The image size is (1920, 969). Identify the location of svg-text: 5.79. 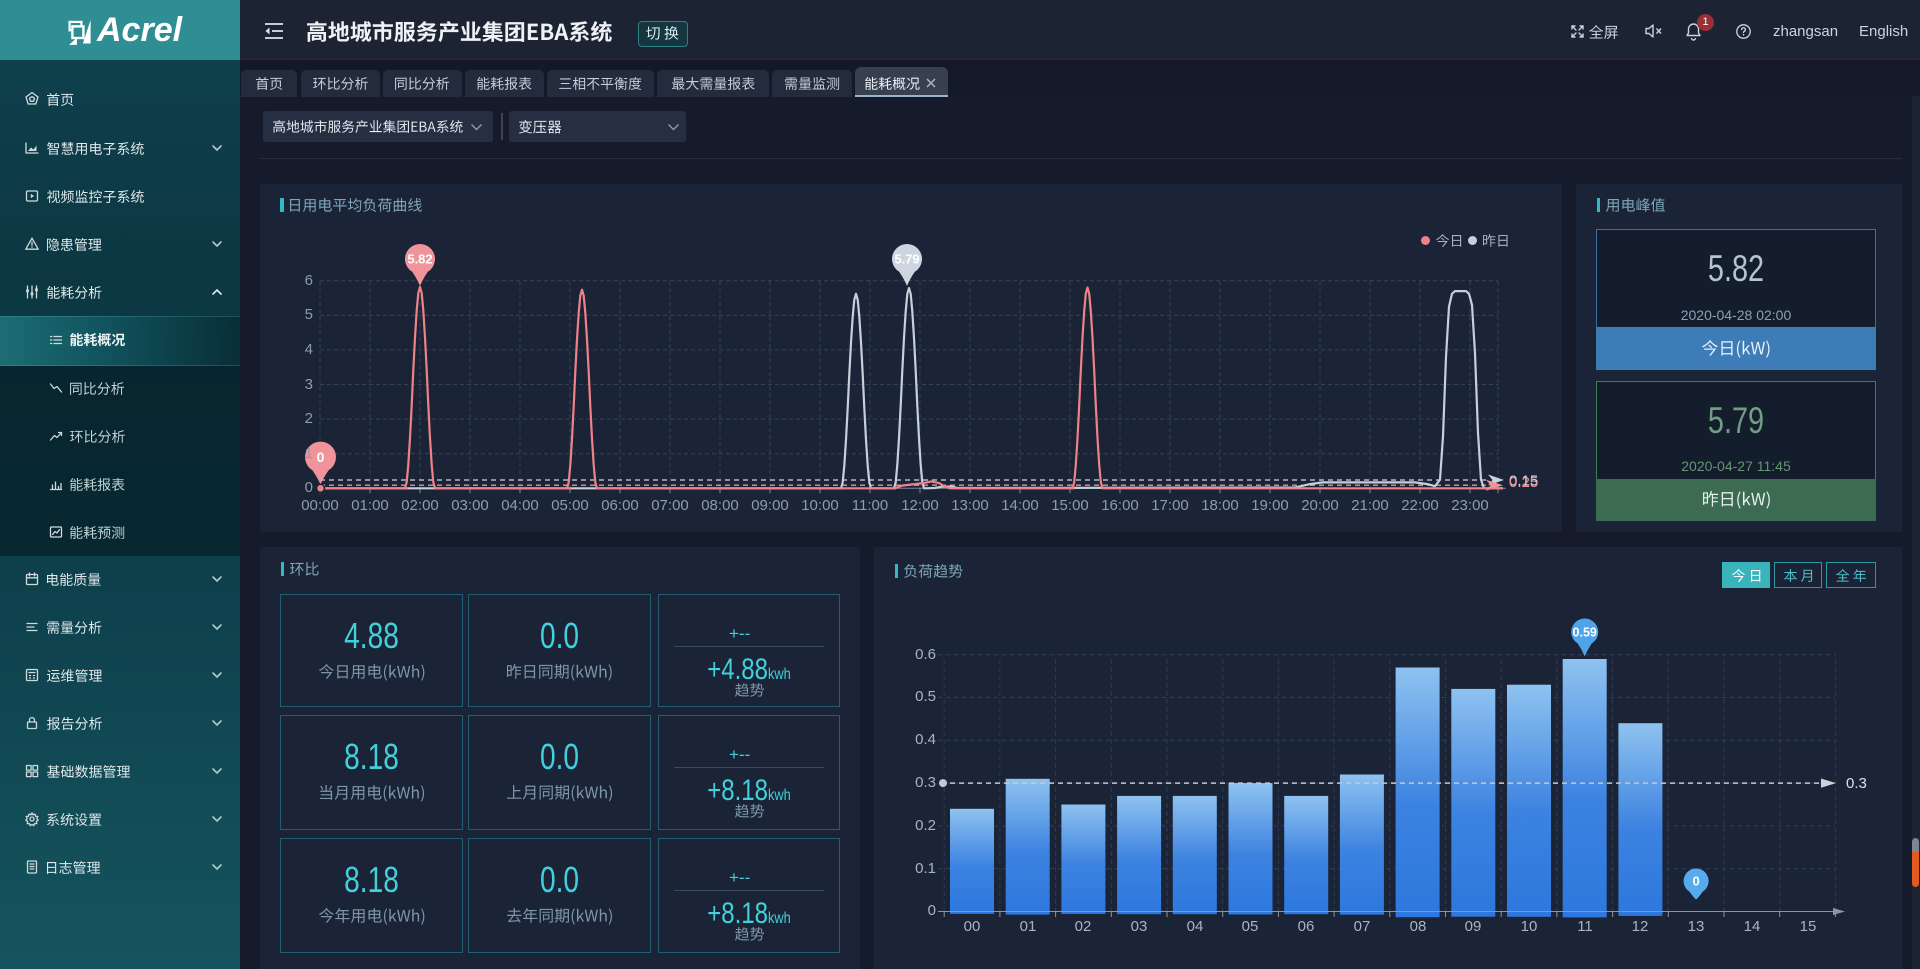
(906, 259).